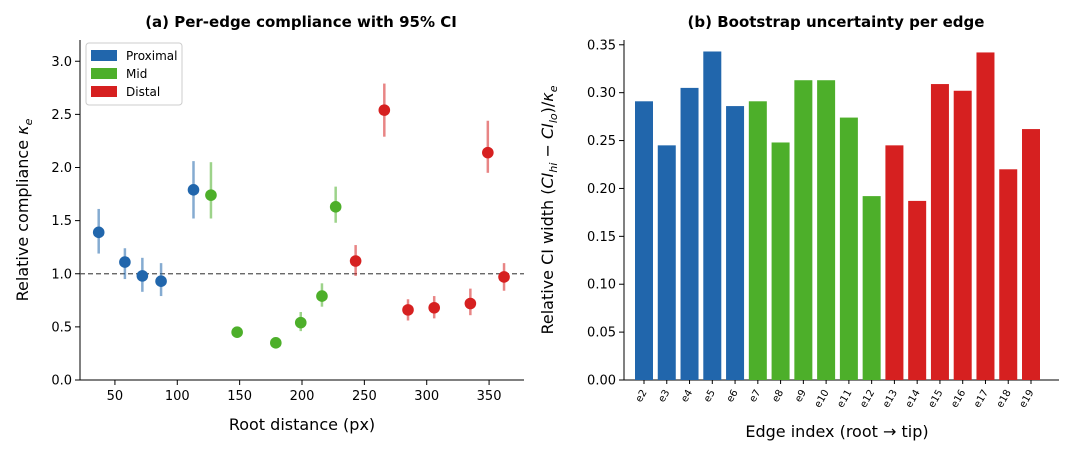 Image resolution: width=1076 pixels, height=456 pixels. I want to click on x-tick-label: e8, so click(778, 396).